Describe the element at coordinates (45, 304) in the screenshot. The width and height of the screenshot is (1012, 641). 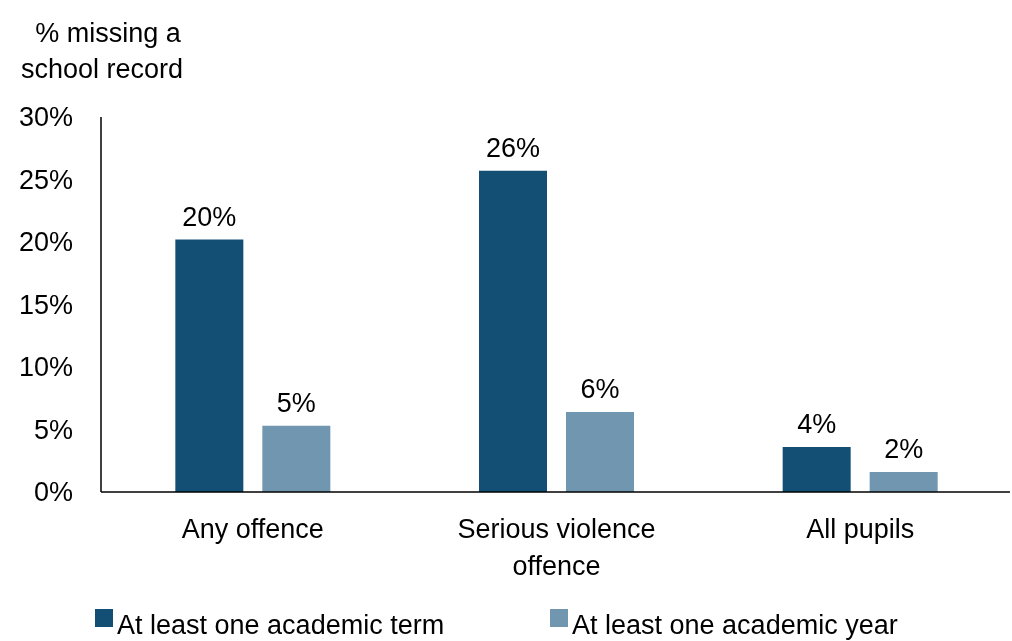
I see `y-tick-label: 15%` at that location.